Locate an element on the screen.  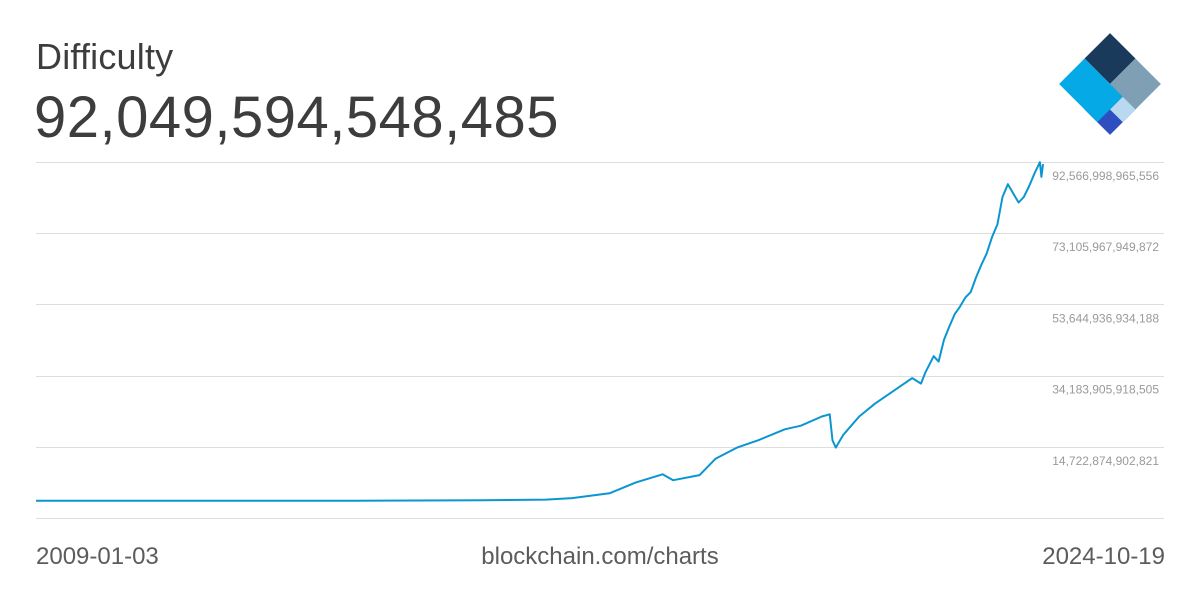
y-tick-label: 53,644,936,934,188 is located at coordinates (1105, 318).